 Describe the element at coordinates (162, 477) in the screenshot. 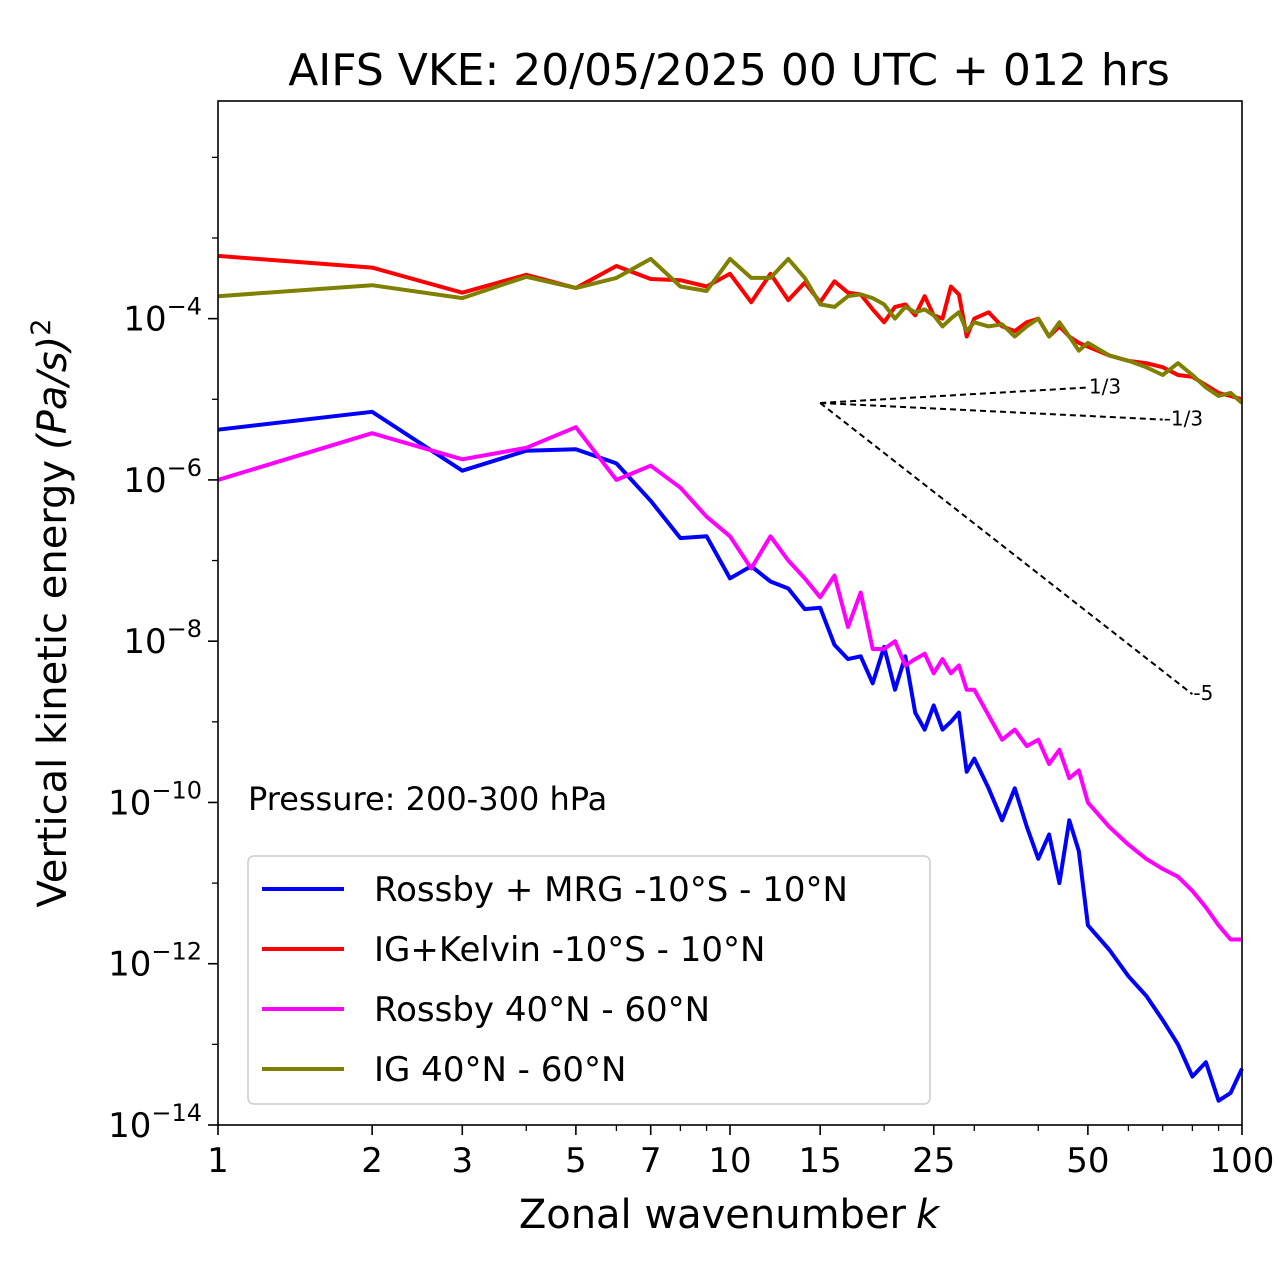

I see `y-tick-label: 10⁻⁶` at that location.